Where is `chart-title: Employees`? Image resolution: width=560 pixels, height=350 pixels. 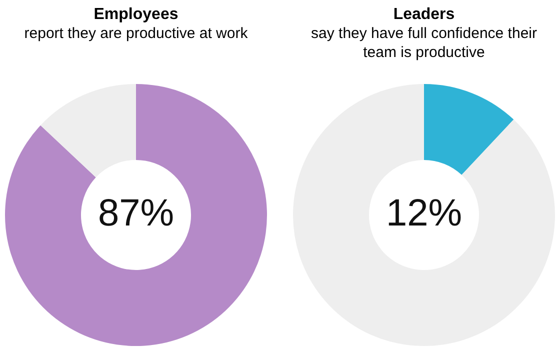 chart-title: Employees is located at coordinates (136, 15).